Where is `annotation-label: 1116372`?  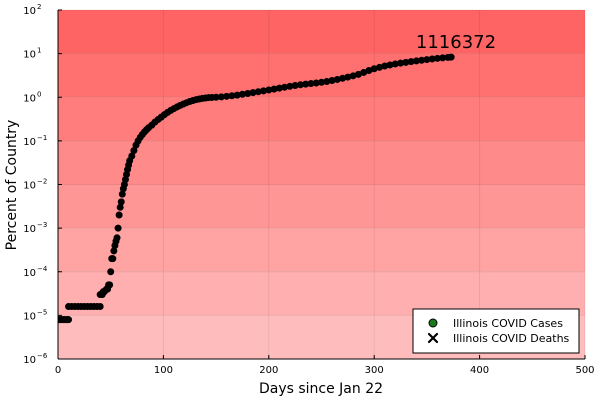
annotation-label: 1116372 is located at coordinates (456, 42).